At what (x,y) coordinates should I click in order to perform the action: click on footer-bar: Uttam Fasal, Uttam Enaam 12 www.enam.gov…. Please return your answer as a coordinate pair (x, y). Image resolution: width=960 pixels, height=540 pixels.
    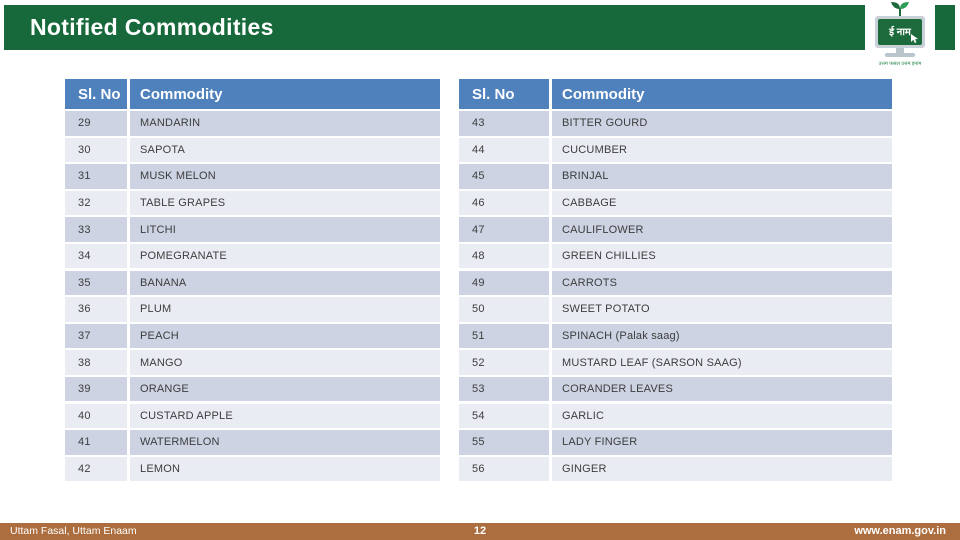
    Looking at the image, I should click on (480, 531).